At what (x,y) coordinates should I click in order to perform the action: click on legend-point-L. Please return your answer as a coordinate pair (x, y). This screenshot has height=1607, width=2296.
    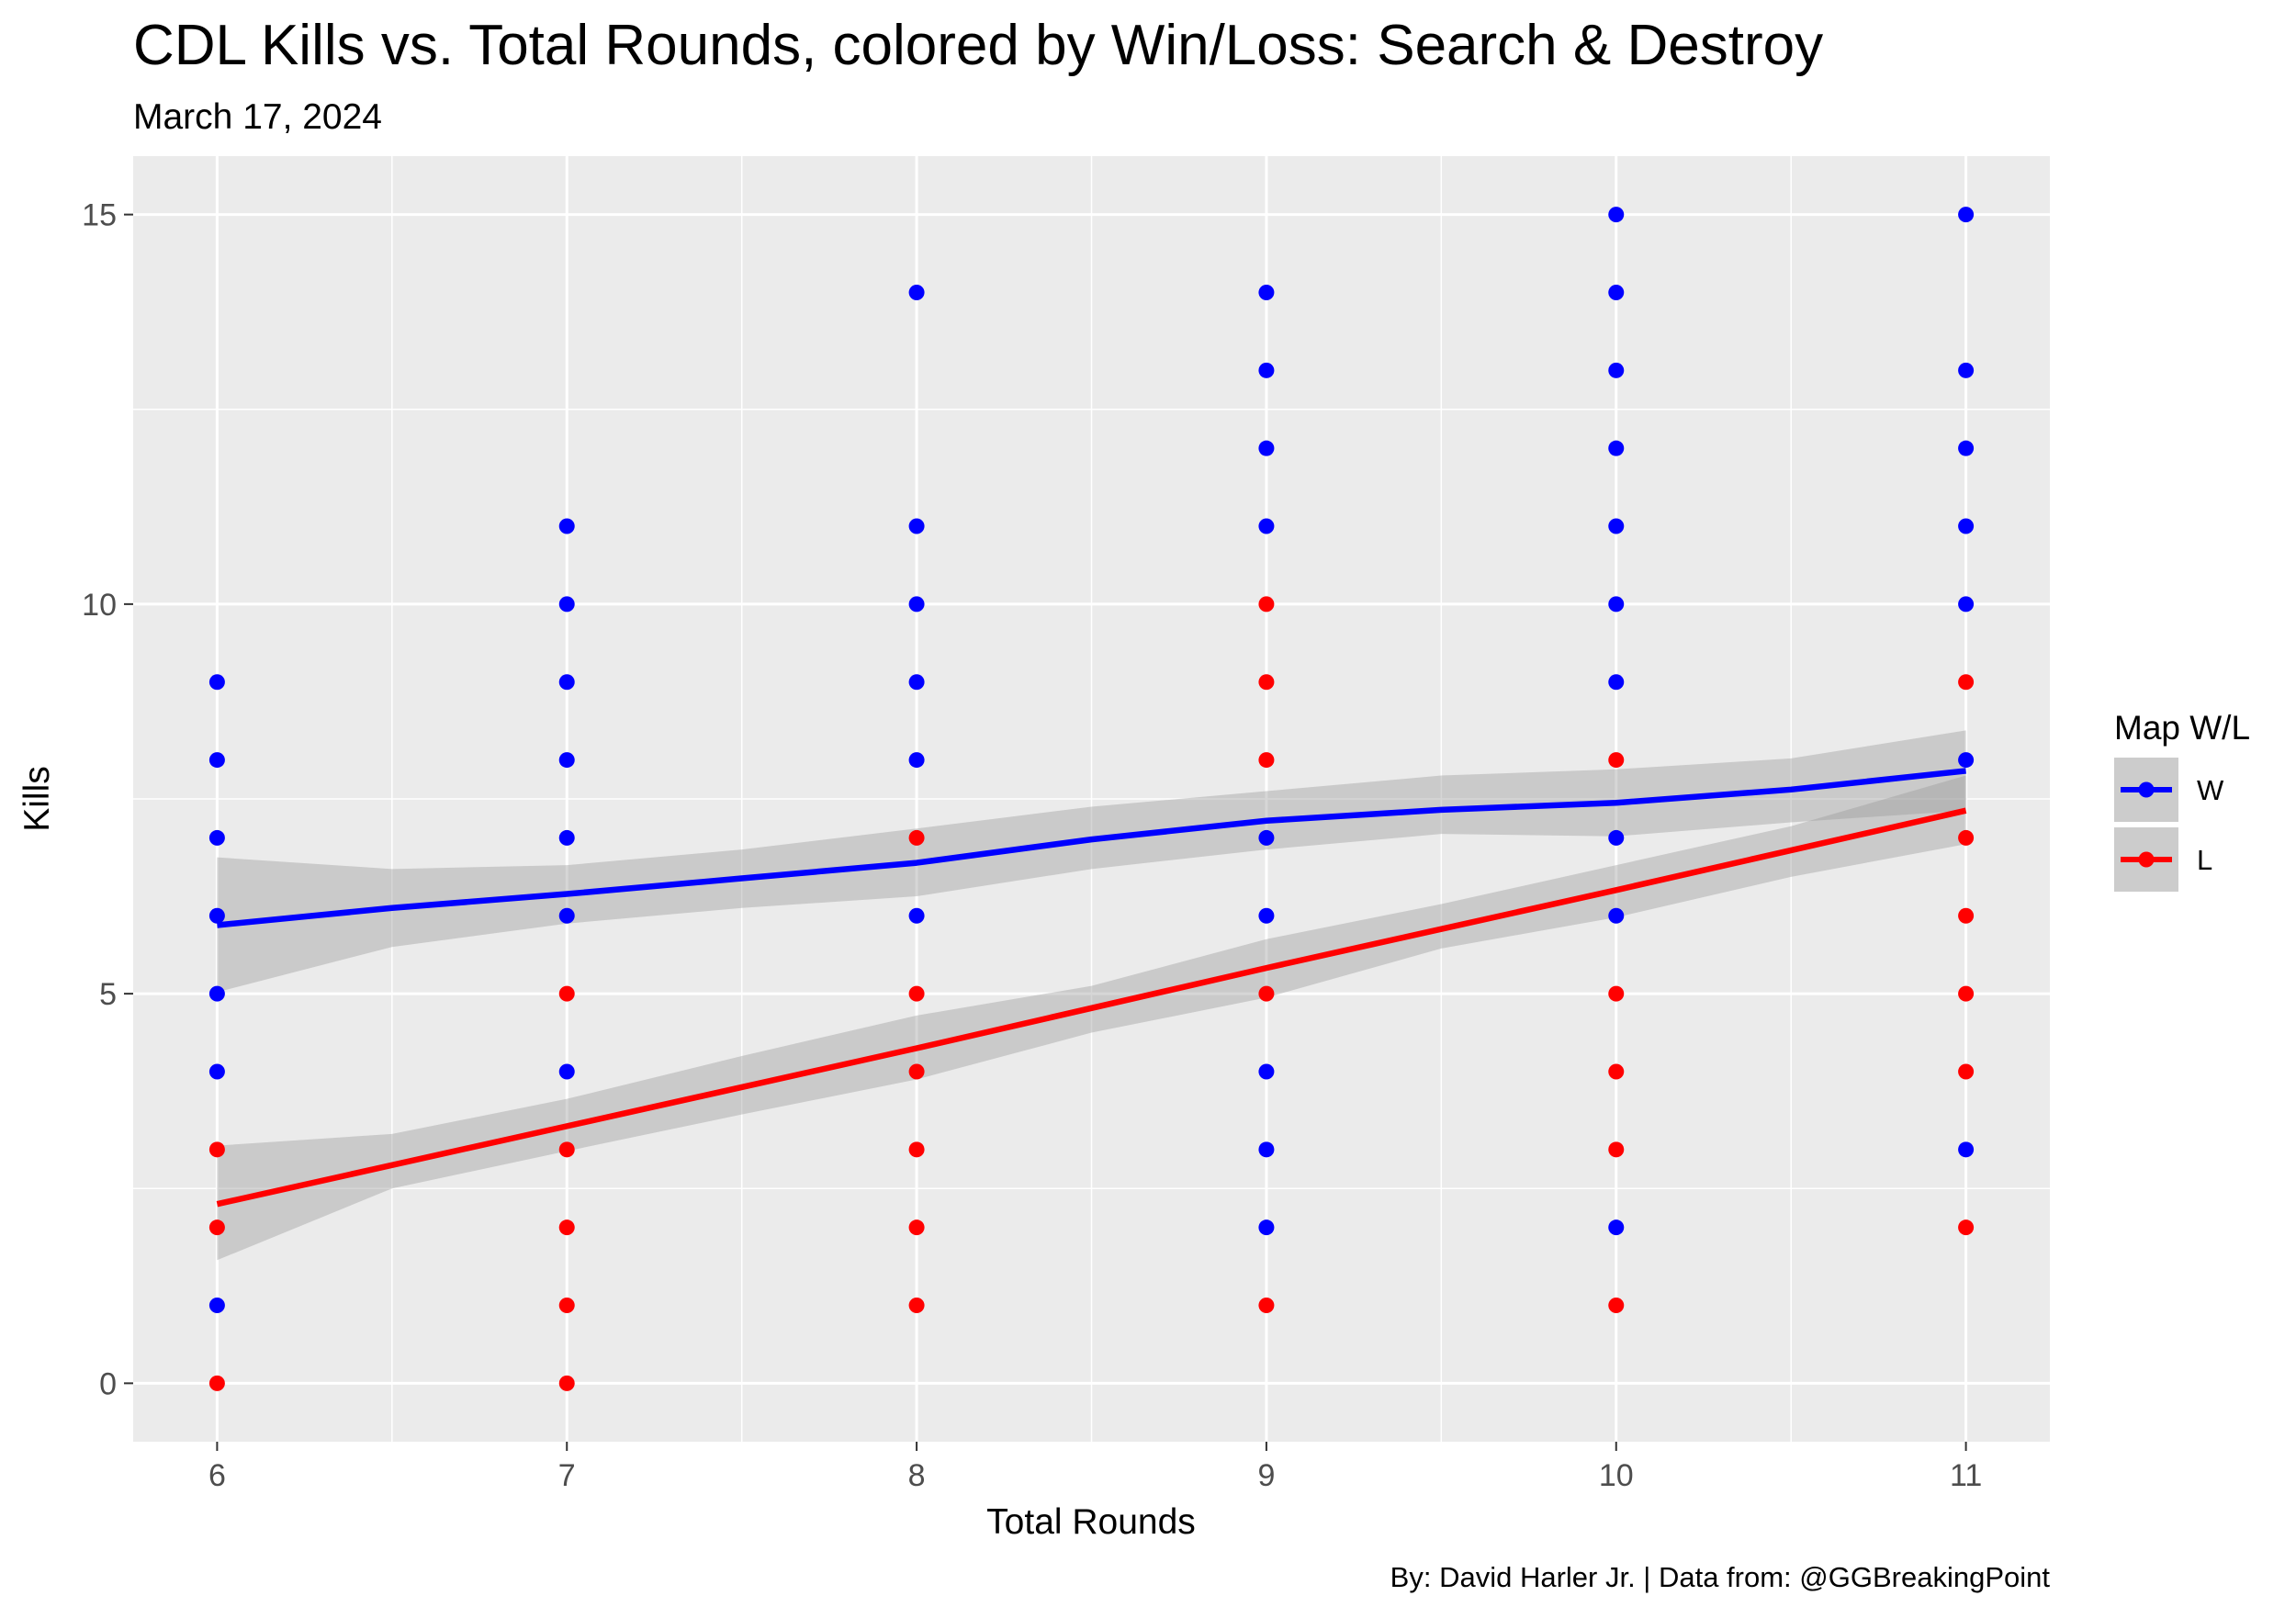
    Looking at the image, I should click on (2146, 859).